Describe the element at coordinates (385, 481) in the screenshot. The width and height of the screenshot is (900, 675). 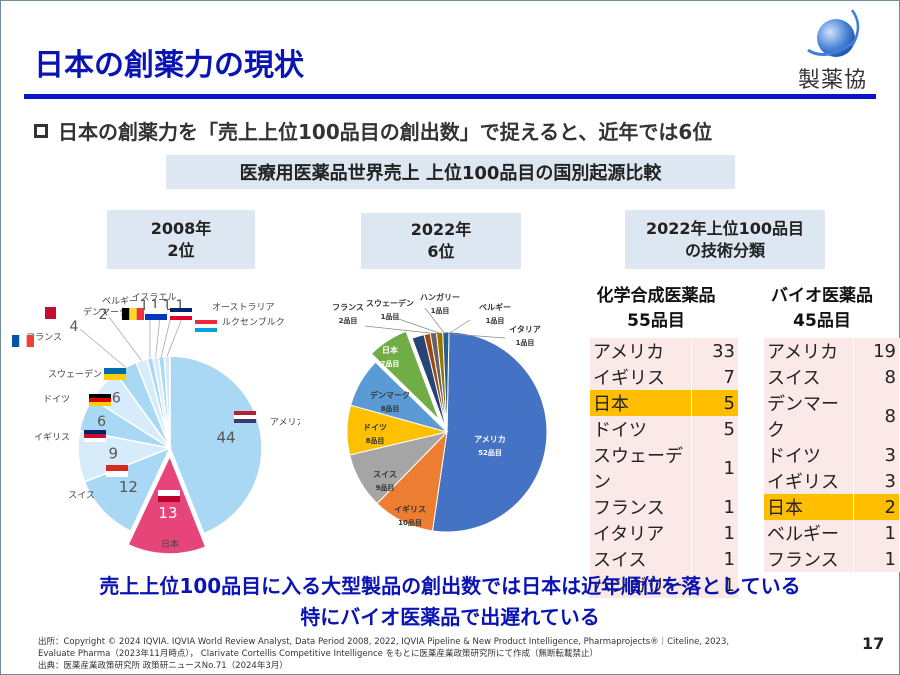
I see `pie-label-group: スイス 9品目` at that location.